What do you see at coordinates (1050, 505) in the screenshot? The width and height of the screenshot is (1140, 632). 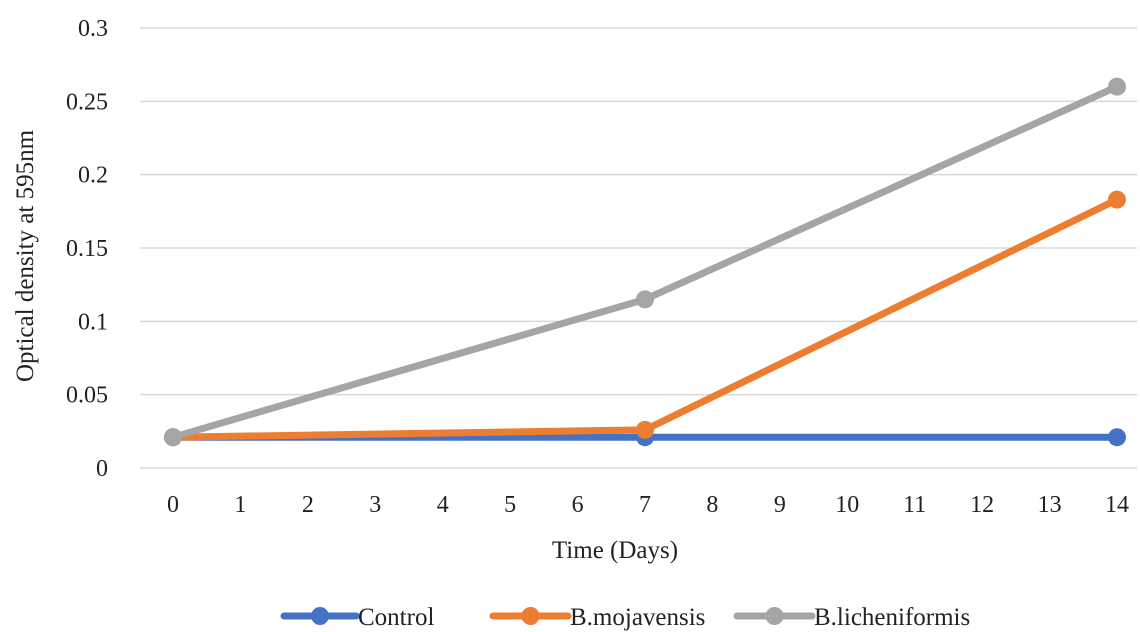 I see `x-tick-label: 13` at bounding box center [1050, 505].